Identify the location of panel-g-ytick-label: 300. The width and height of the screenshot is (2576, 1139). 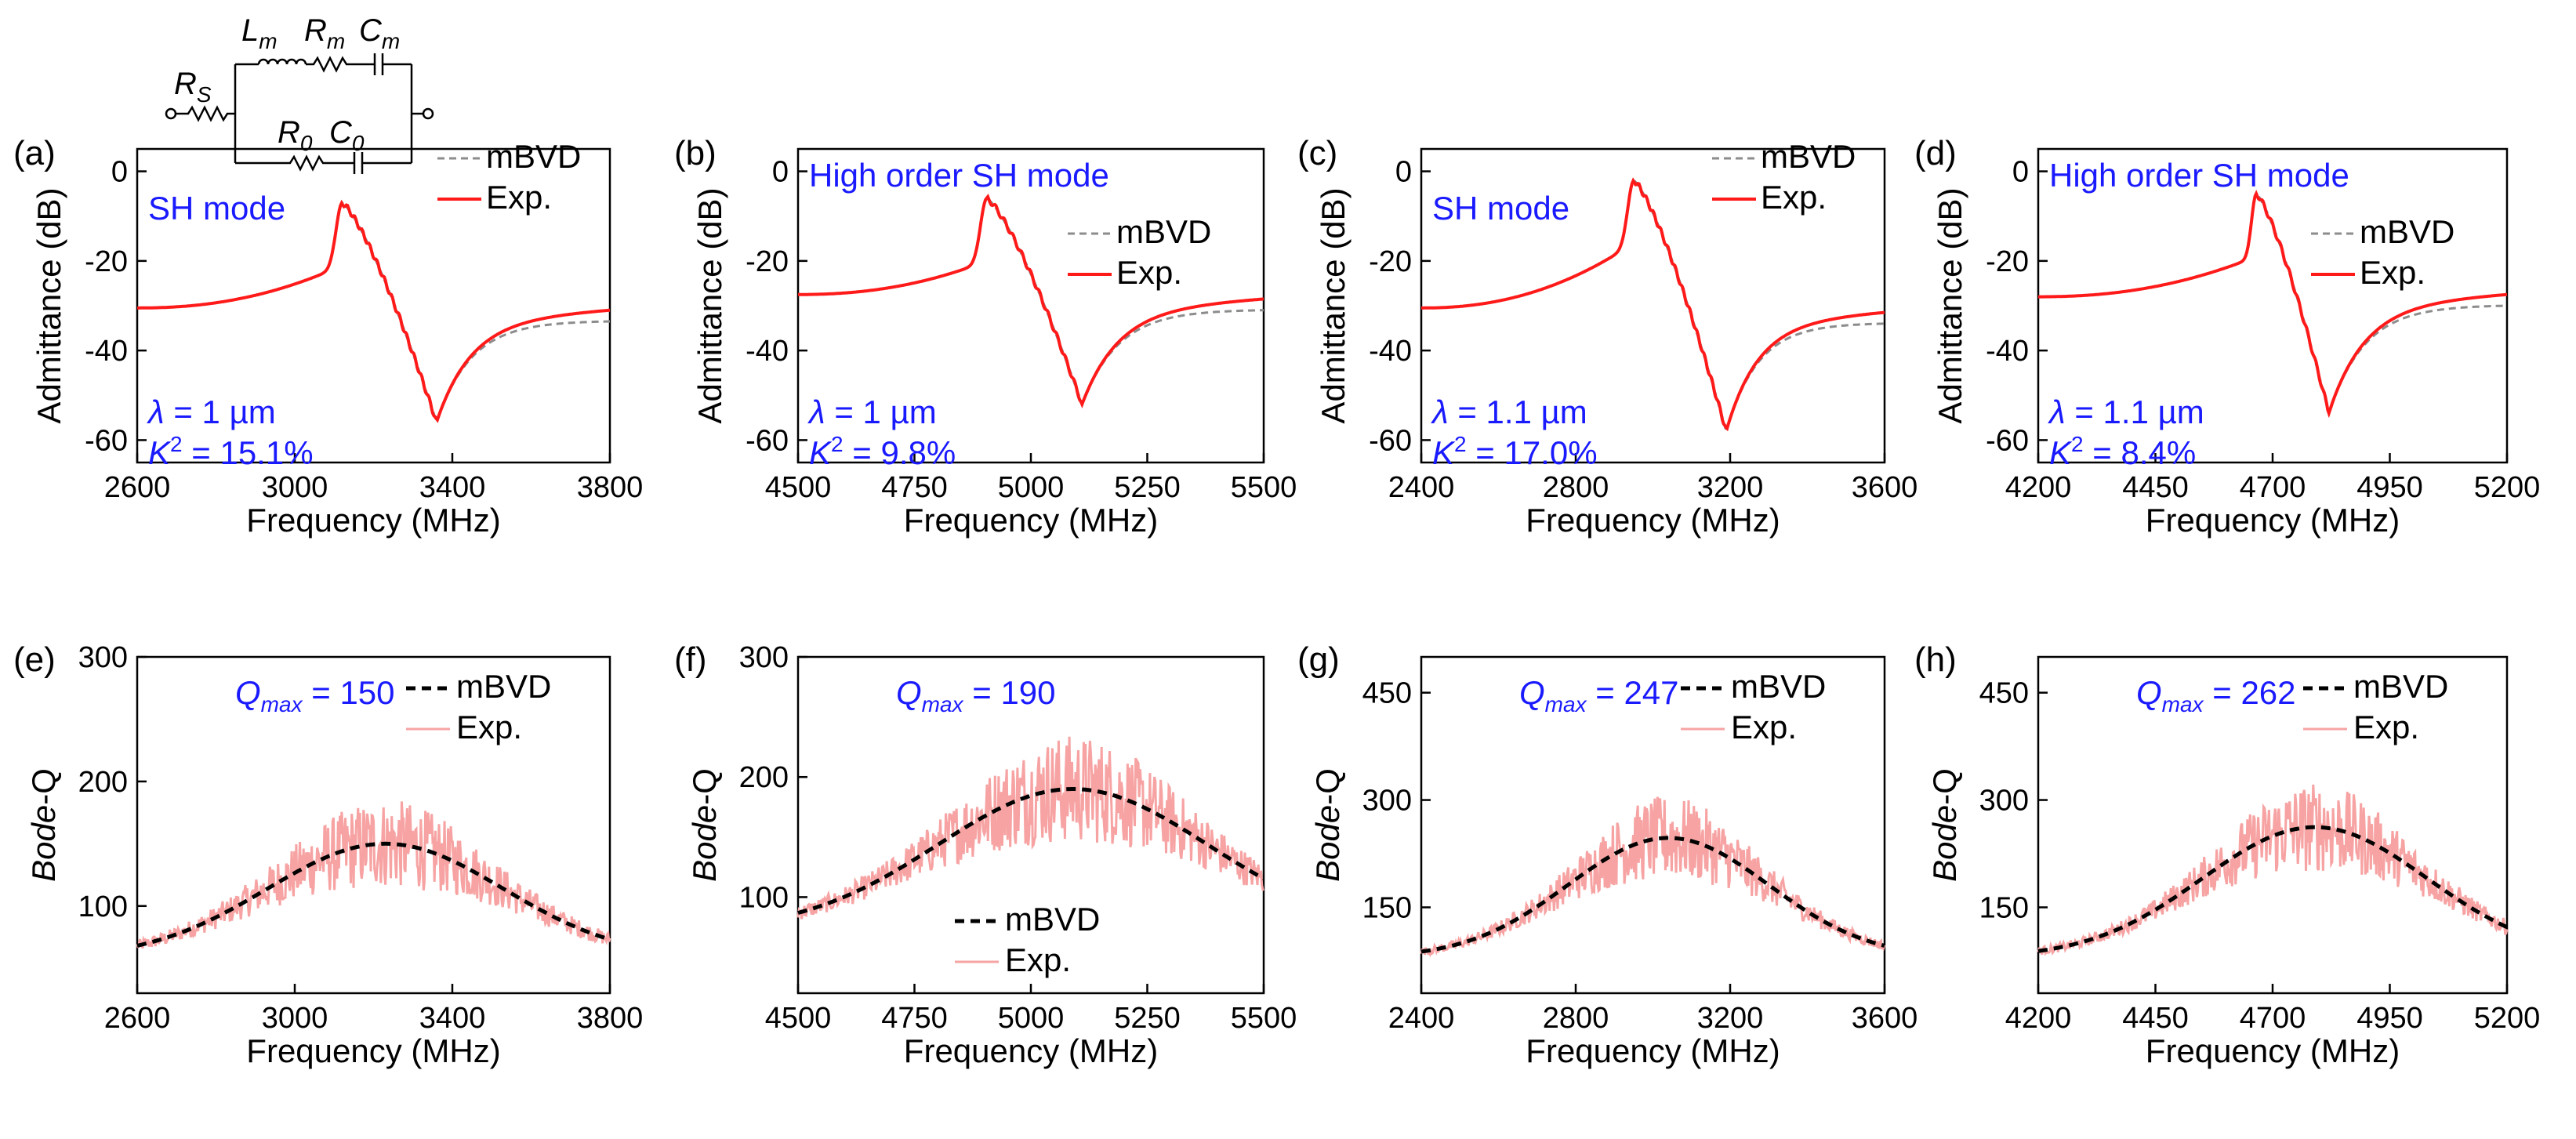
(1387, 801).